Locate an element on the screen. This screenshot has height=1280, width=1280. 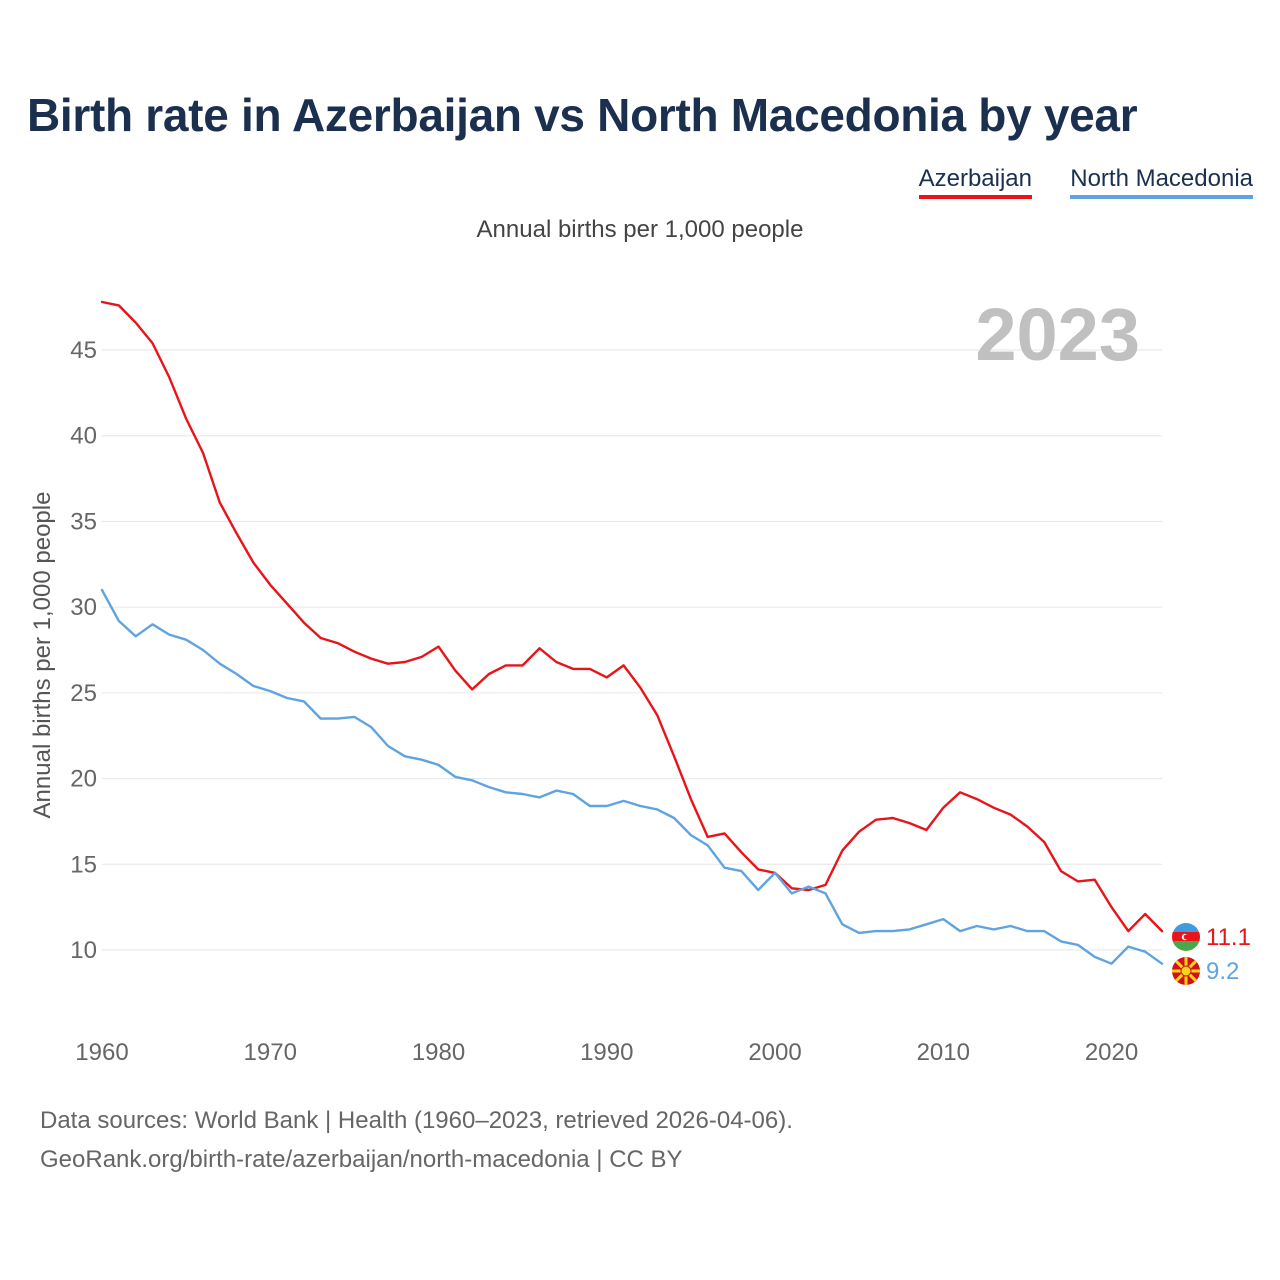
x-tick-label: 2020 is located at coordinates (1111, 1052).